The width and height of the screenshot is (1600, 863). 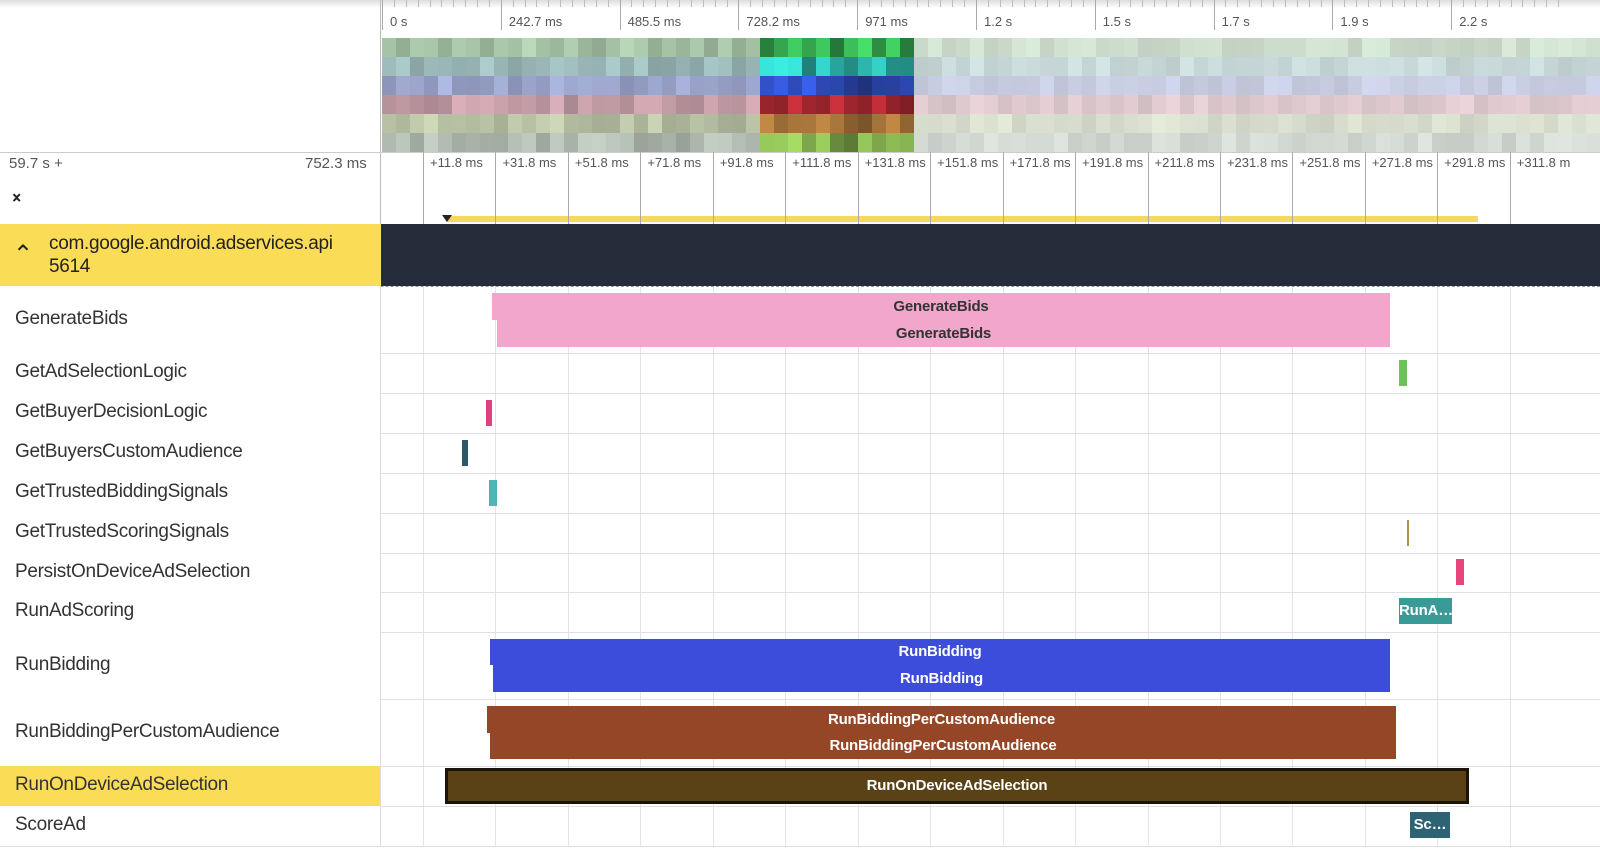 What do you see at coordinates (957, 786) in the screenshot?
I see `slice: RunOnDeviceAdSelection` at bounding box center [957, 786].